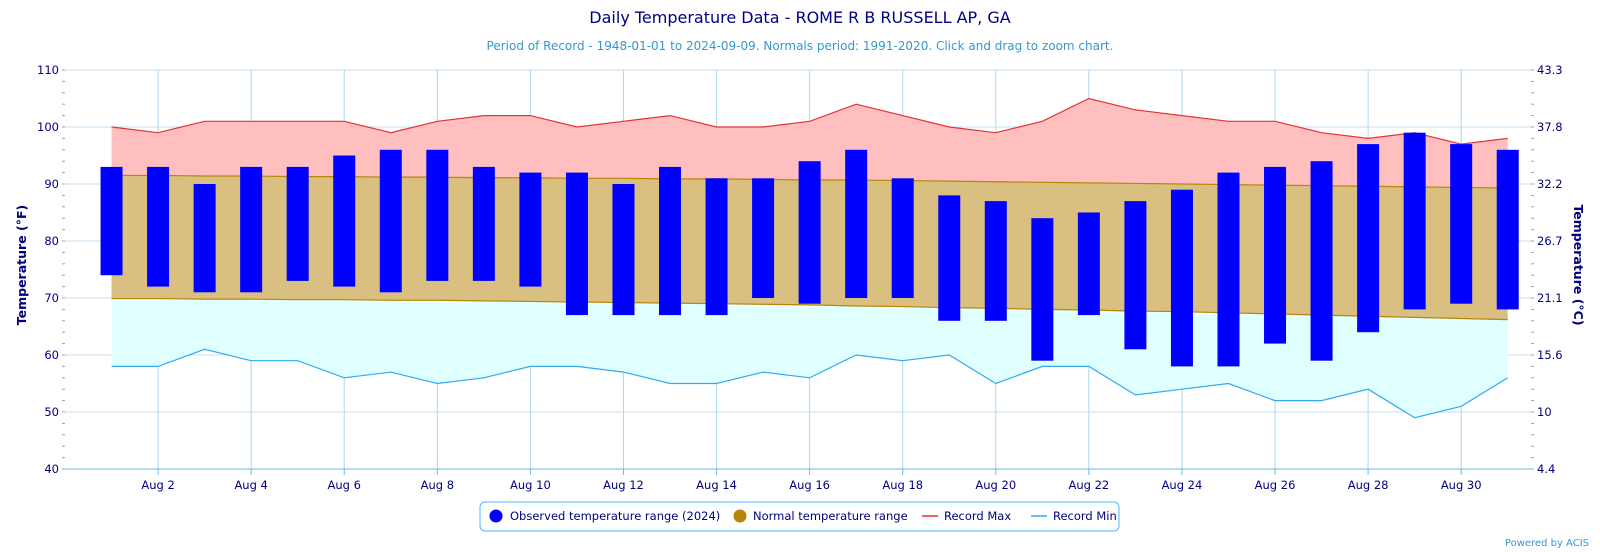 This screenshot has width=1600, height=552. What do you see at coordinates (437, 485) in the screenshot?
I see `x-tick-label: Aug 8` at bounding box center [437, 485].